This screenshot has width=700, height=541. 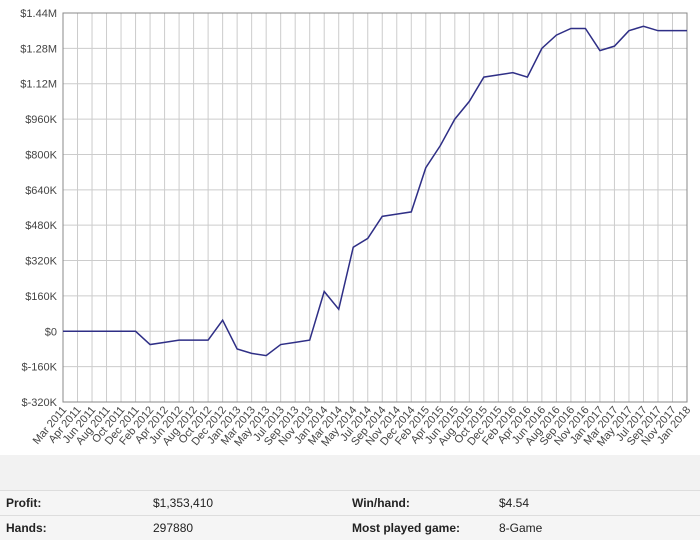 I want to click on spacer, so click(x=350, y=472).